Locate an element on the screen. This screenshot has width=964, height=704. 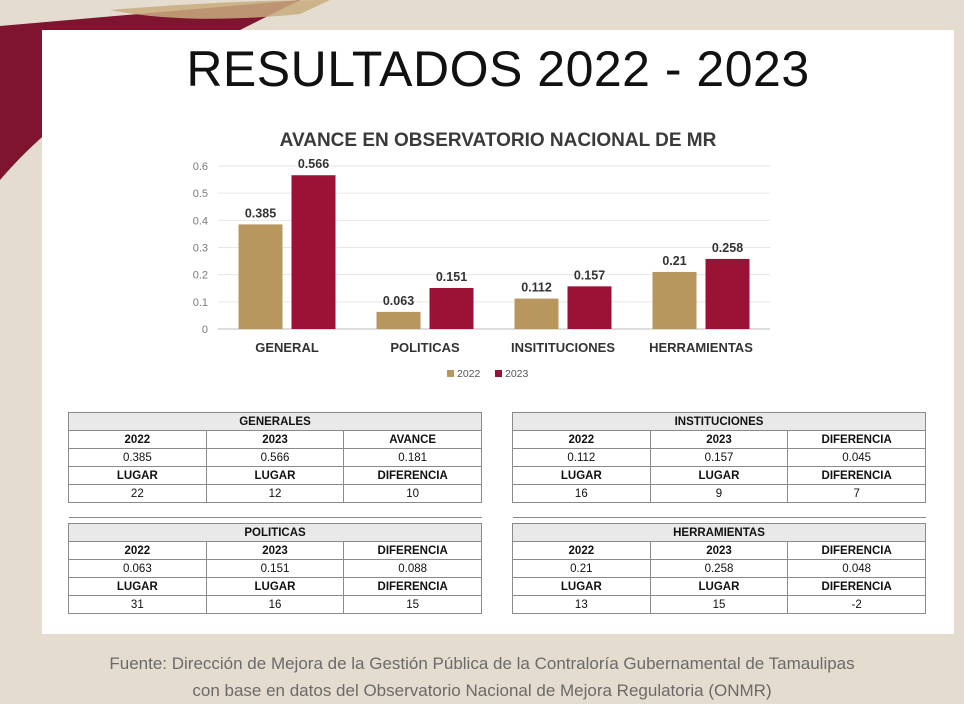
table-cell: 0.258 is located at coordinates (719, 568).